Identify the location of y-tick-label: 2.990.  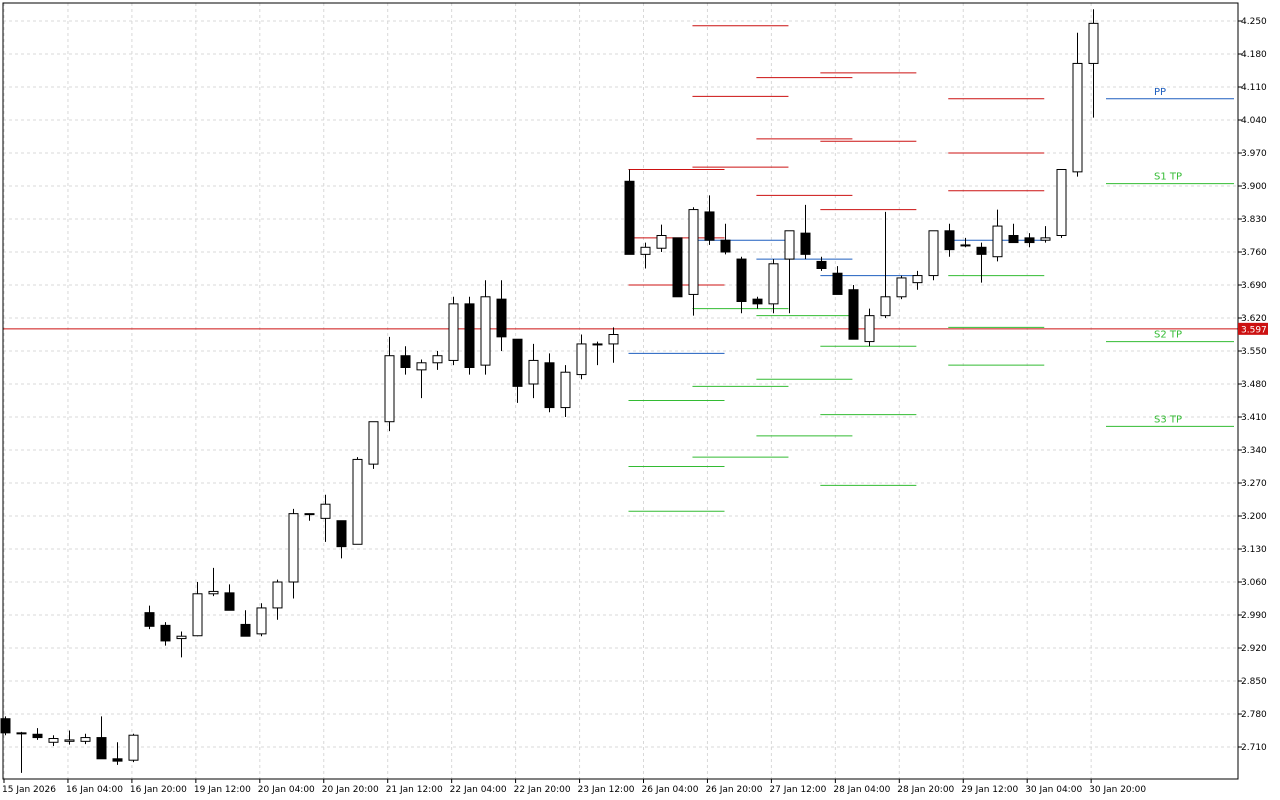
(1254, 616).